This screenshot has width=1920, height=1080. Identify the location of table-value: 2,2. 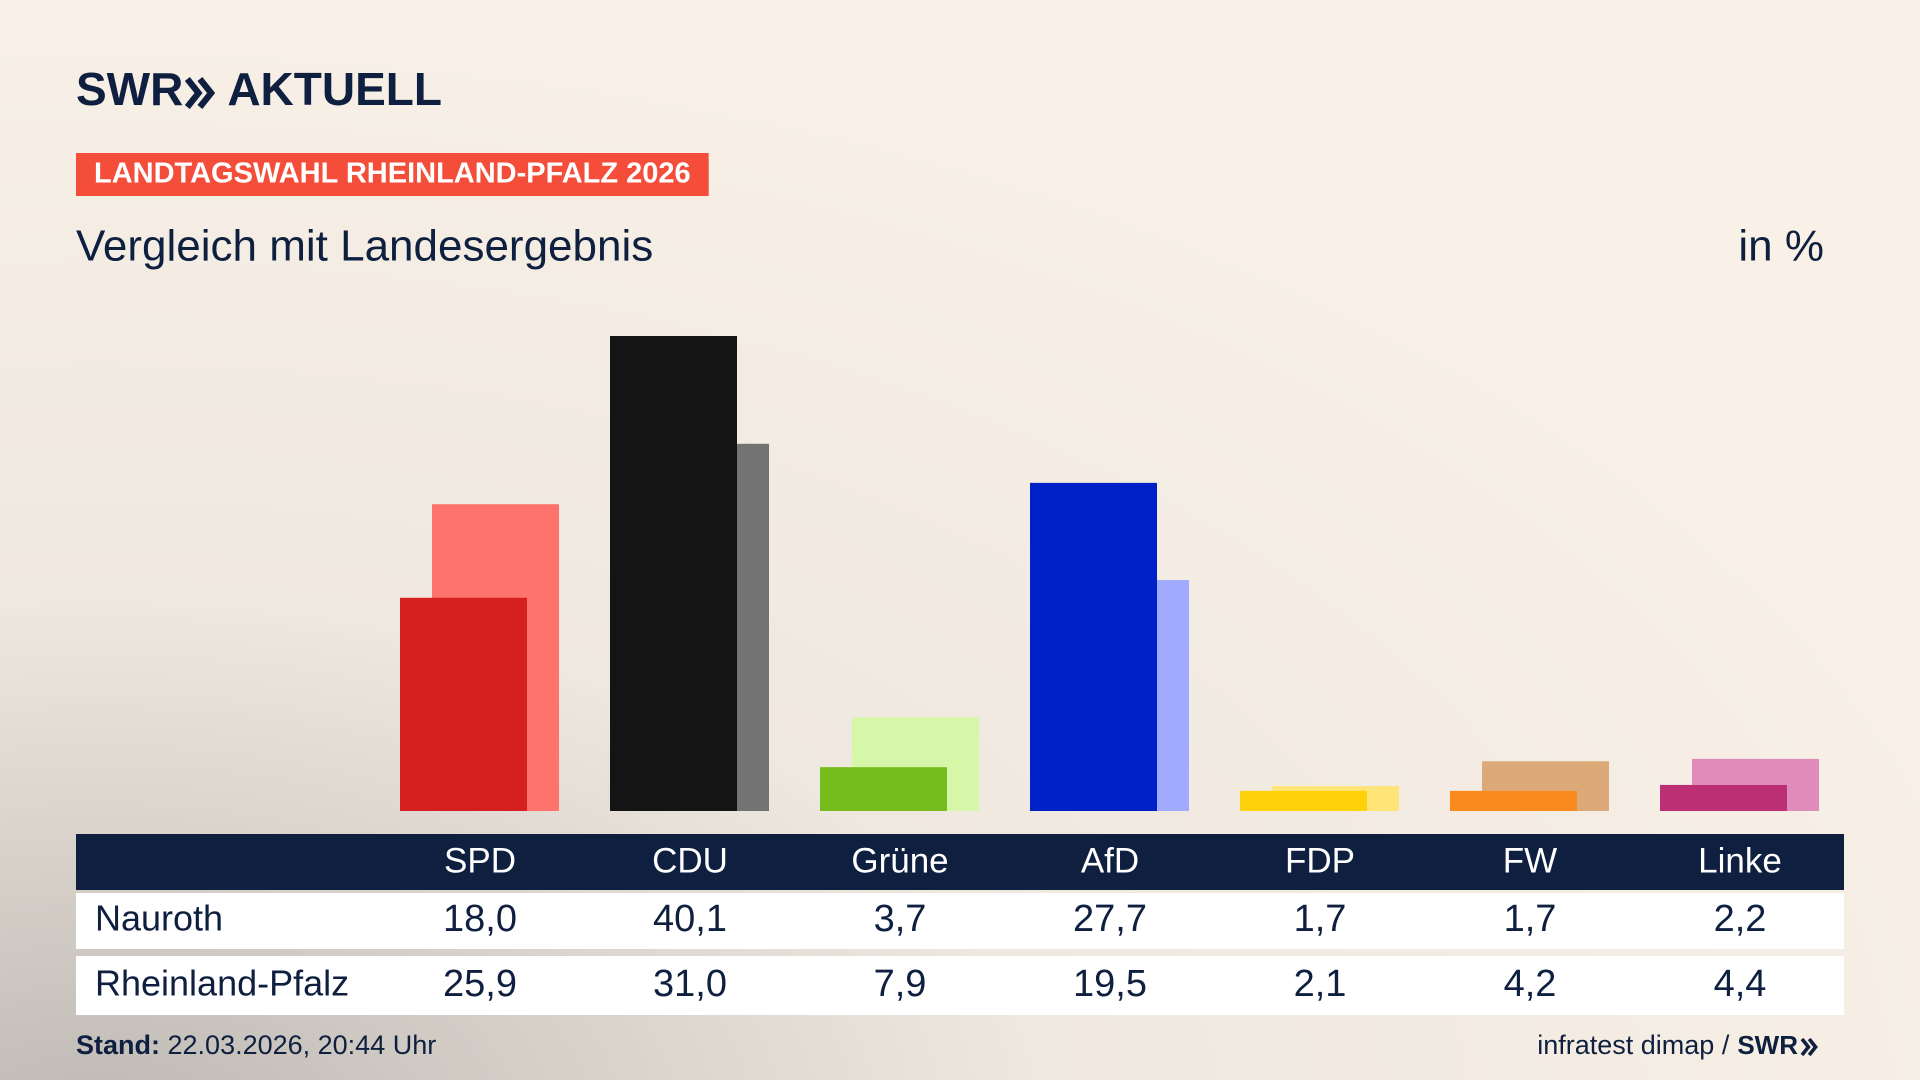
(1740, 919).